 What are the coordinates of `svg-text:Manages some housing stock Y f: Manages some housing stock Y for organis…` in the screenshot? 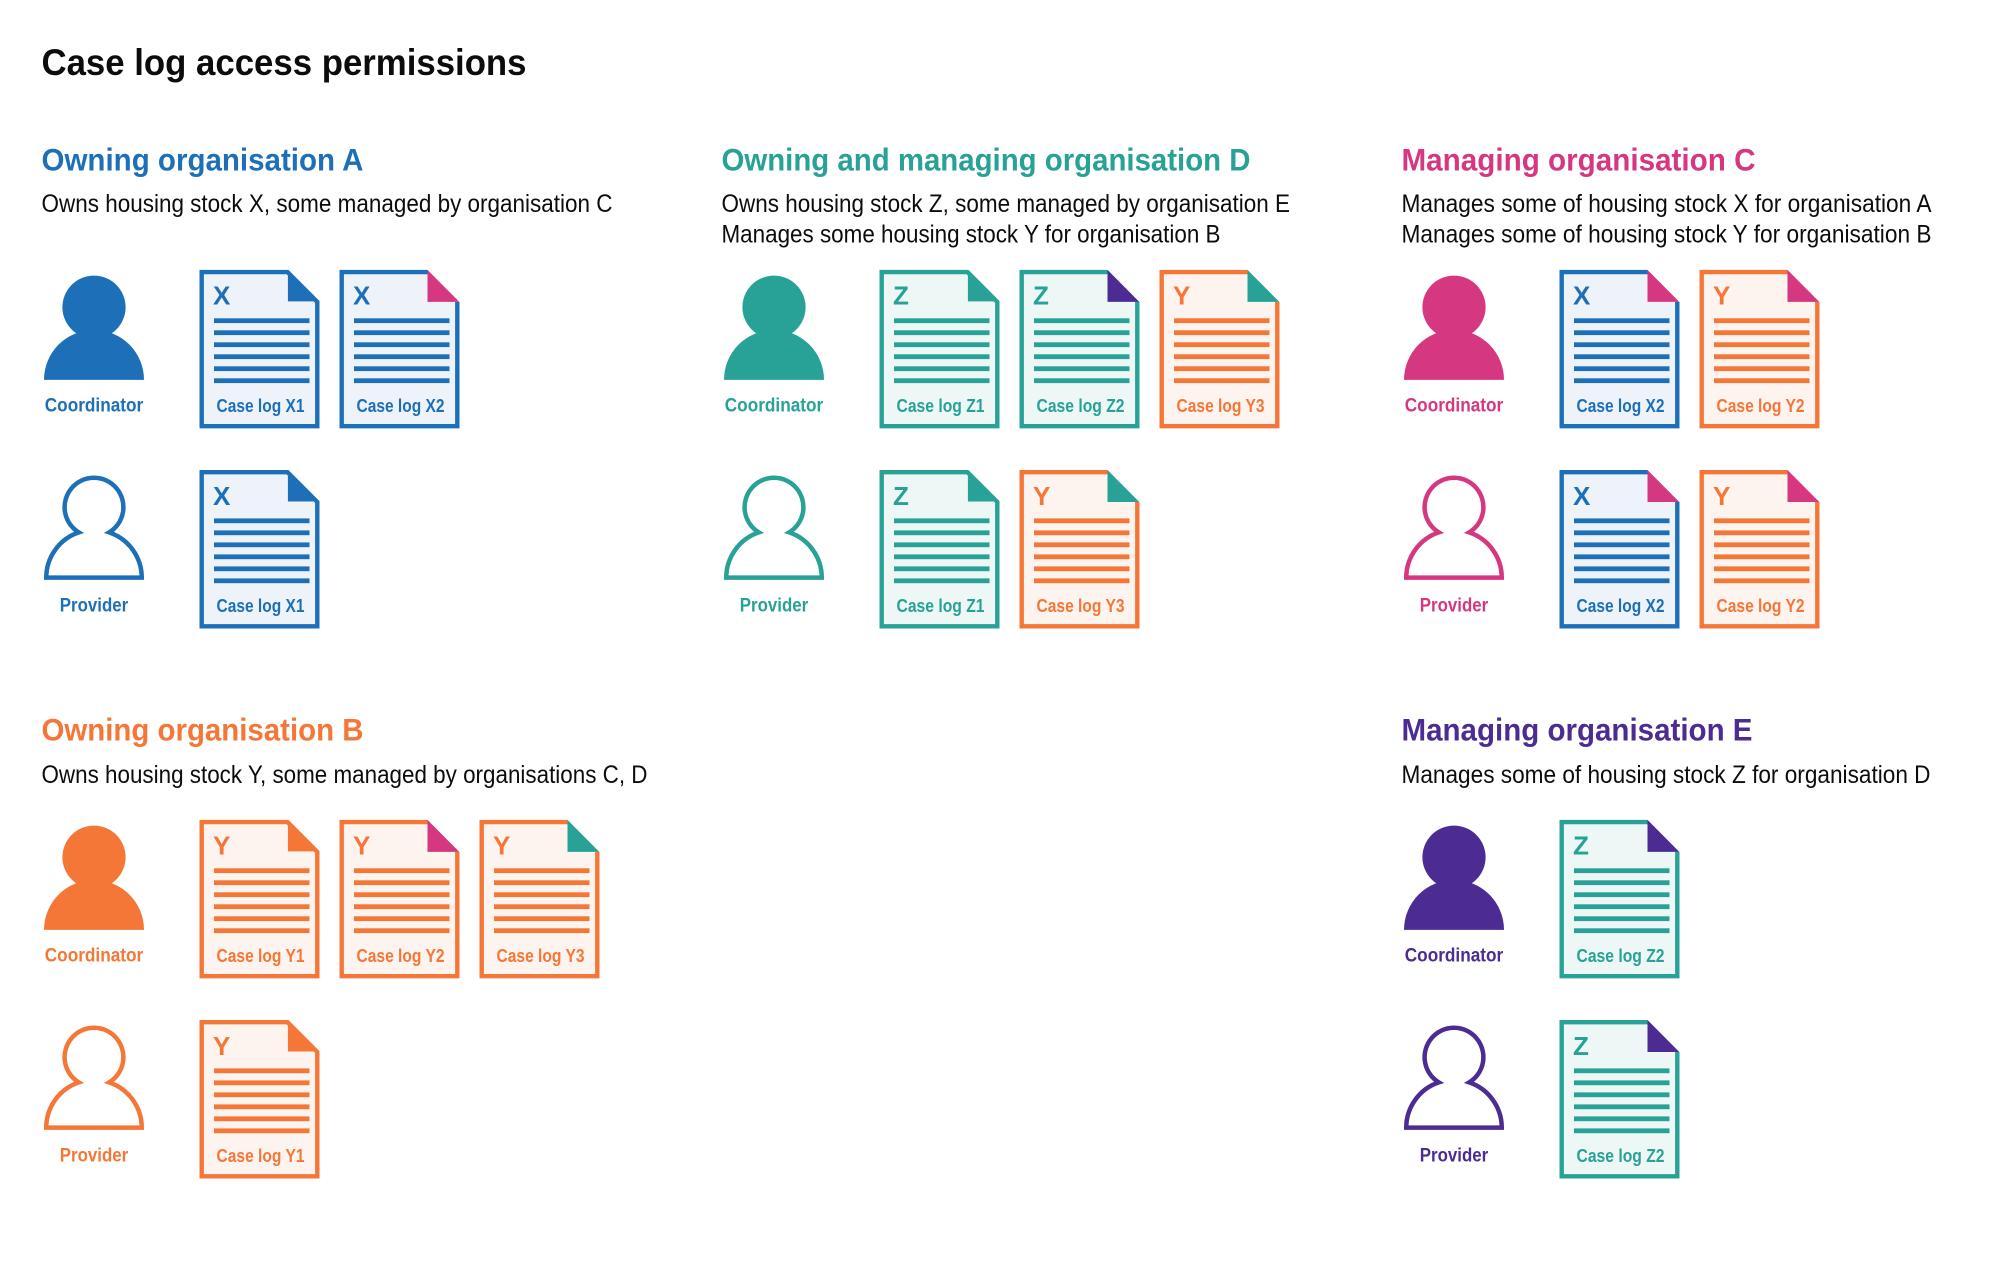 It's located at (971, 234).